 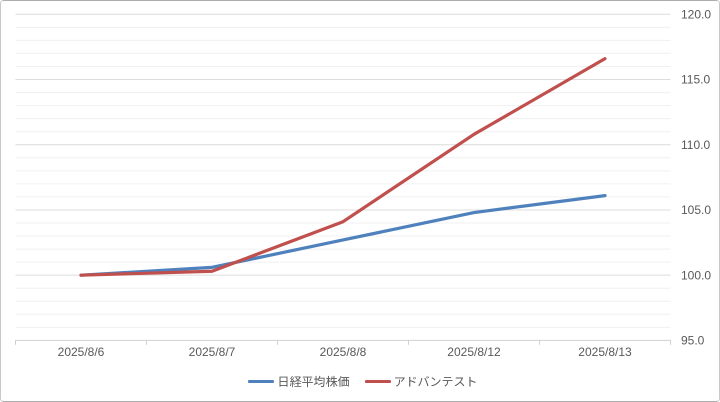 What do you see at coordinates (361, 381) in the screenshot?
I see `chart-legend: 日経平均株価 アドバンテスト` at bounding box center [361, 381].